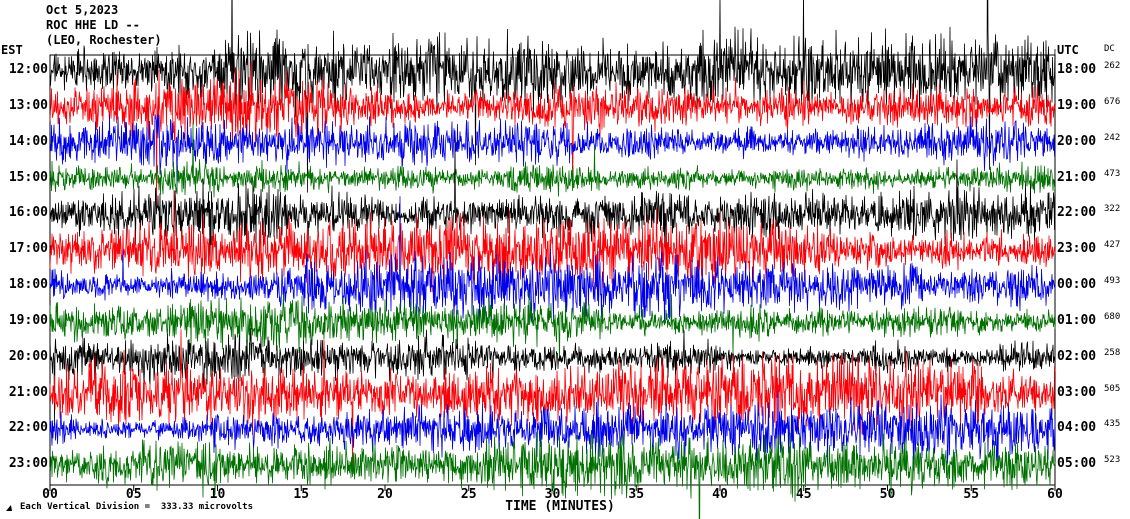  What do you see at coordinates (560, 506) in the screenshot?
I see `x-axis-title: TIME (MINUTES)` at bounding box center [560, 506].